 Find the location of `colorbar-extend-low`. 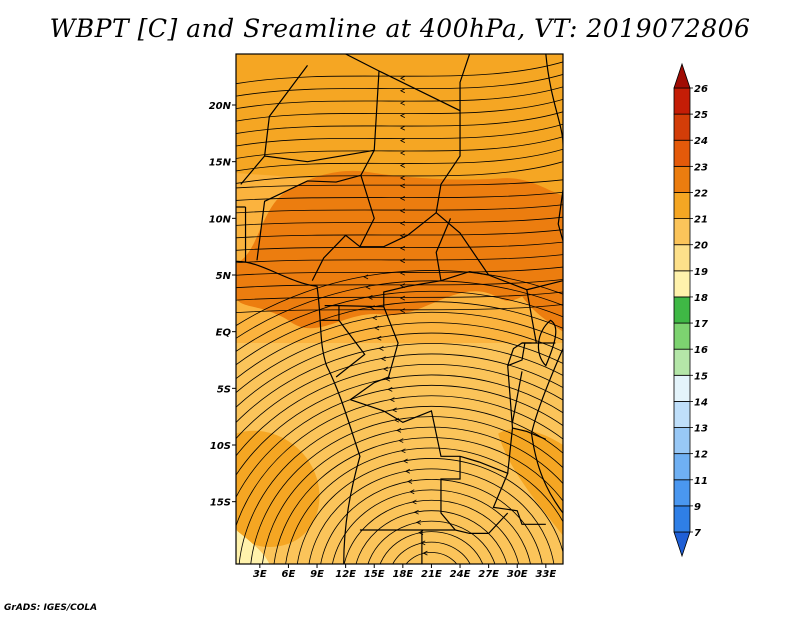

colorbar-extend-low is located at coordinates (682, 544).